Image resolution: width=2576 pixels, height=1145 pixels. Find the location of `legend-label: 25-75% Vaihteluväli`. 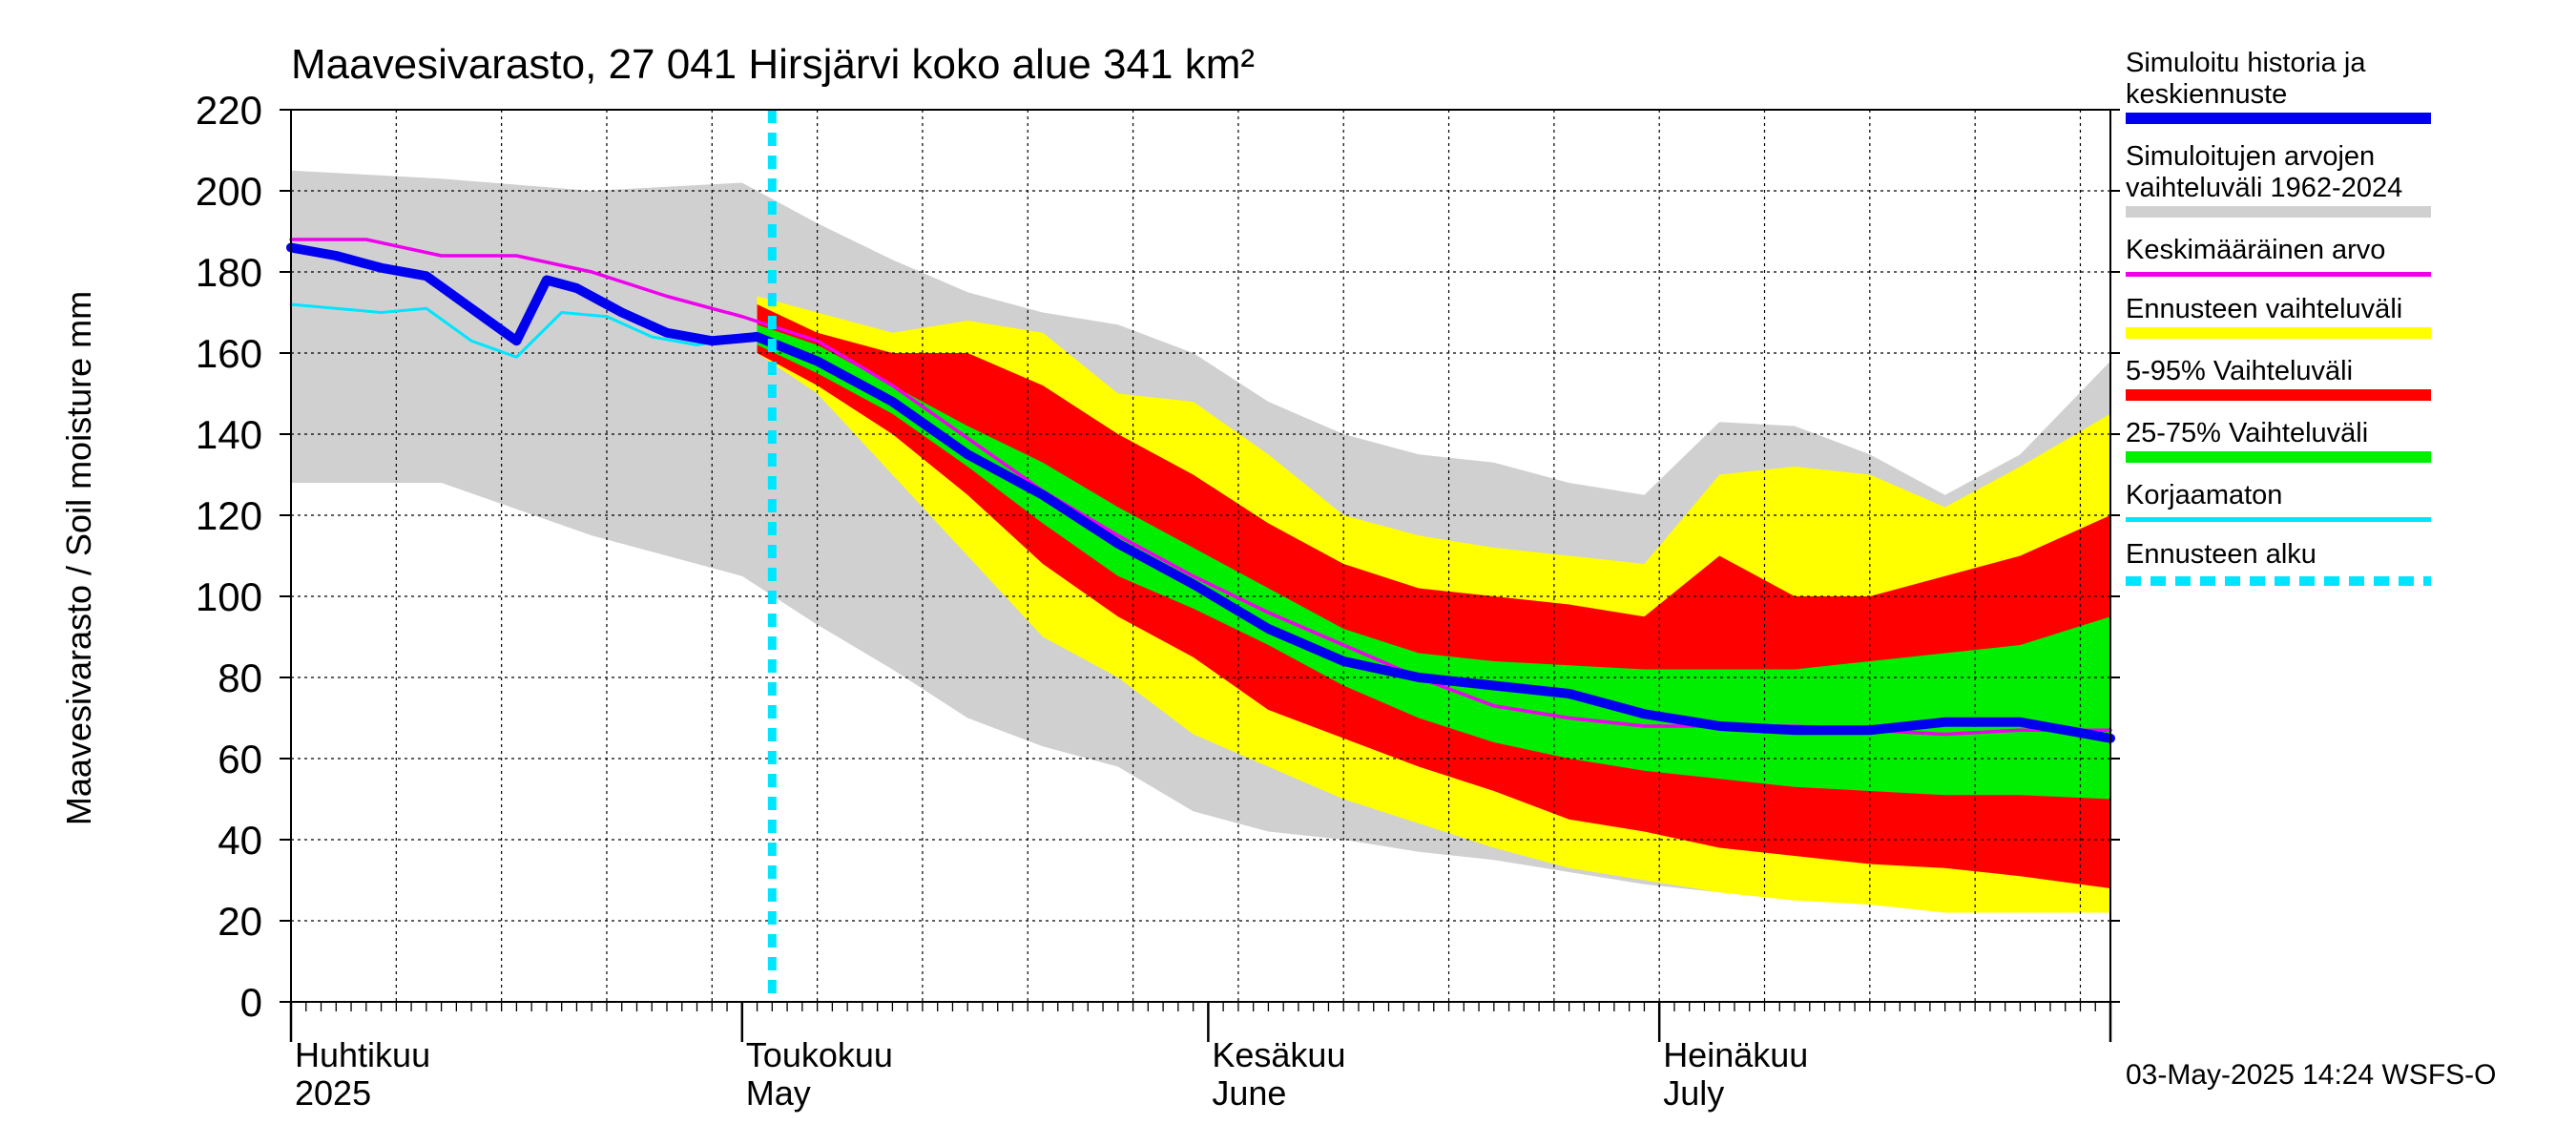

legend-label: 25-75% Vaihteluväli is located at coordinates (2247, 433).